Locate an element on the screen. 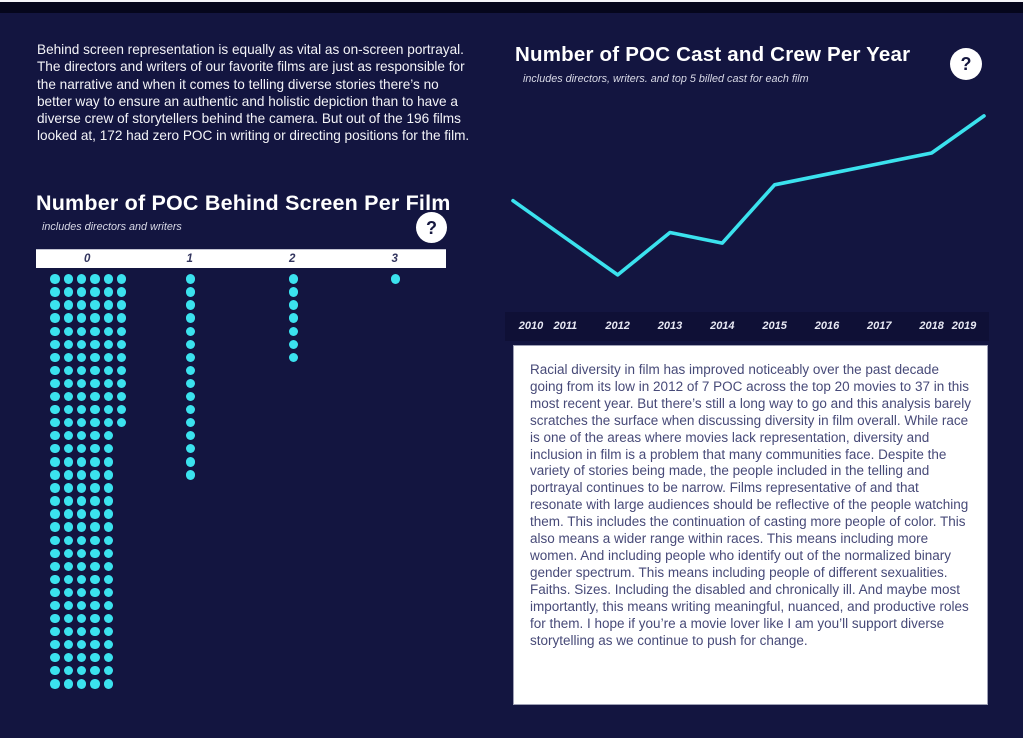 This screenshot has height=738, width=1023. x-axis-label: 2012 is located at coordinates (617, 326).